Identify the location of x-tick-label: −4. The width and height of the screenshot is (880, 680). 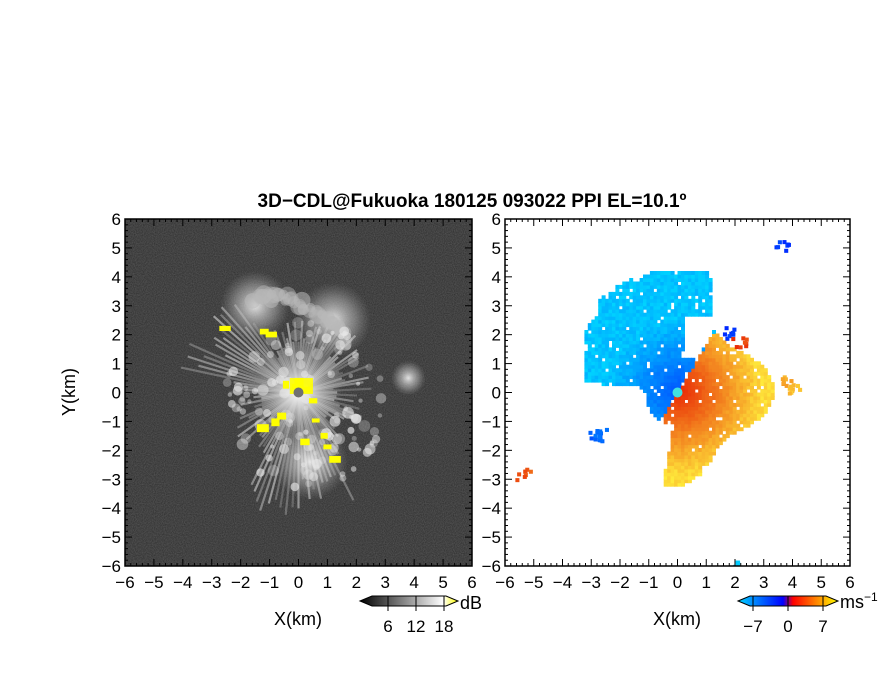
(182, 582).